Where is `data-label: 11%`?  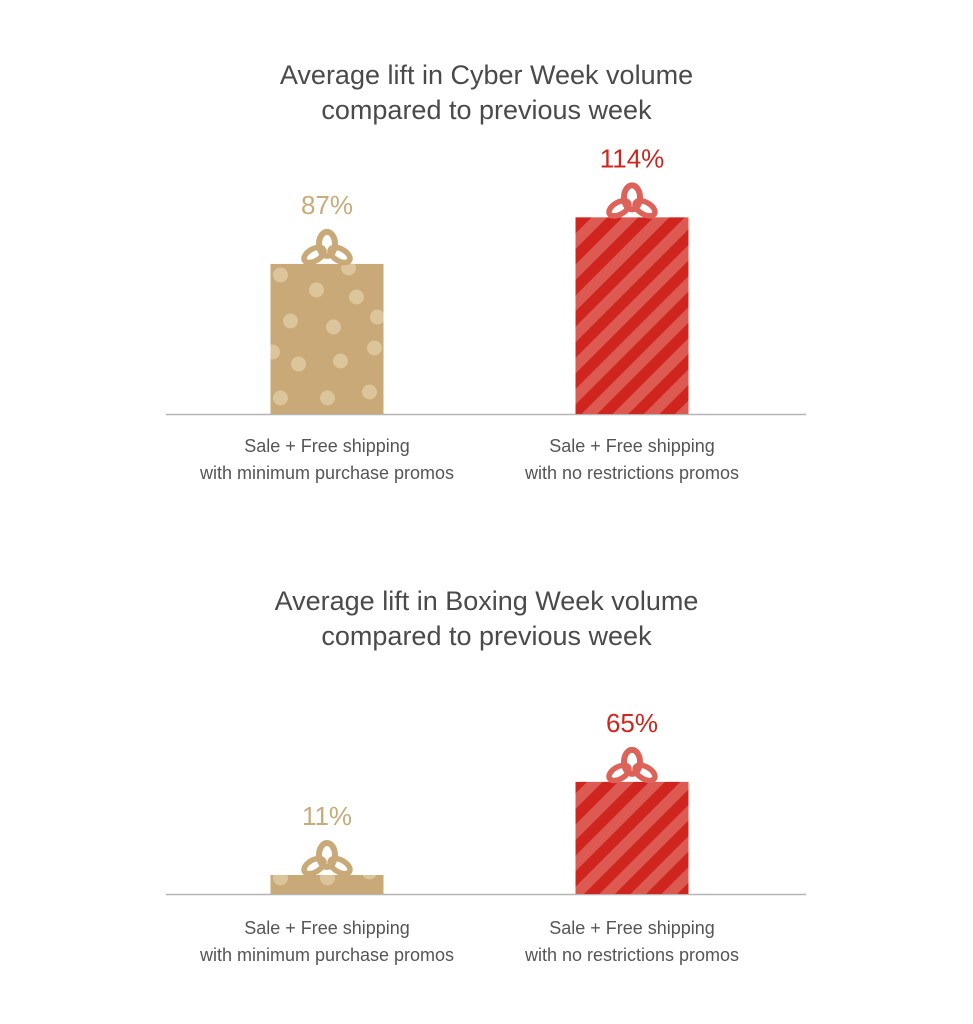 data-label: 11% is located at coordinates (327, 816).